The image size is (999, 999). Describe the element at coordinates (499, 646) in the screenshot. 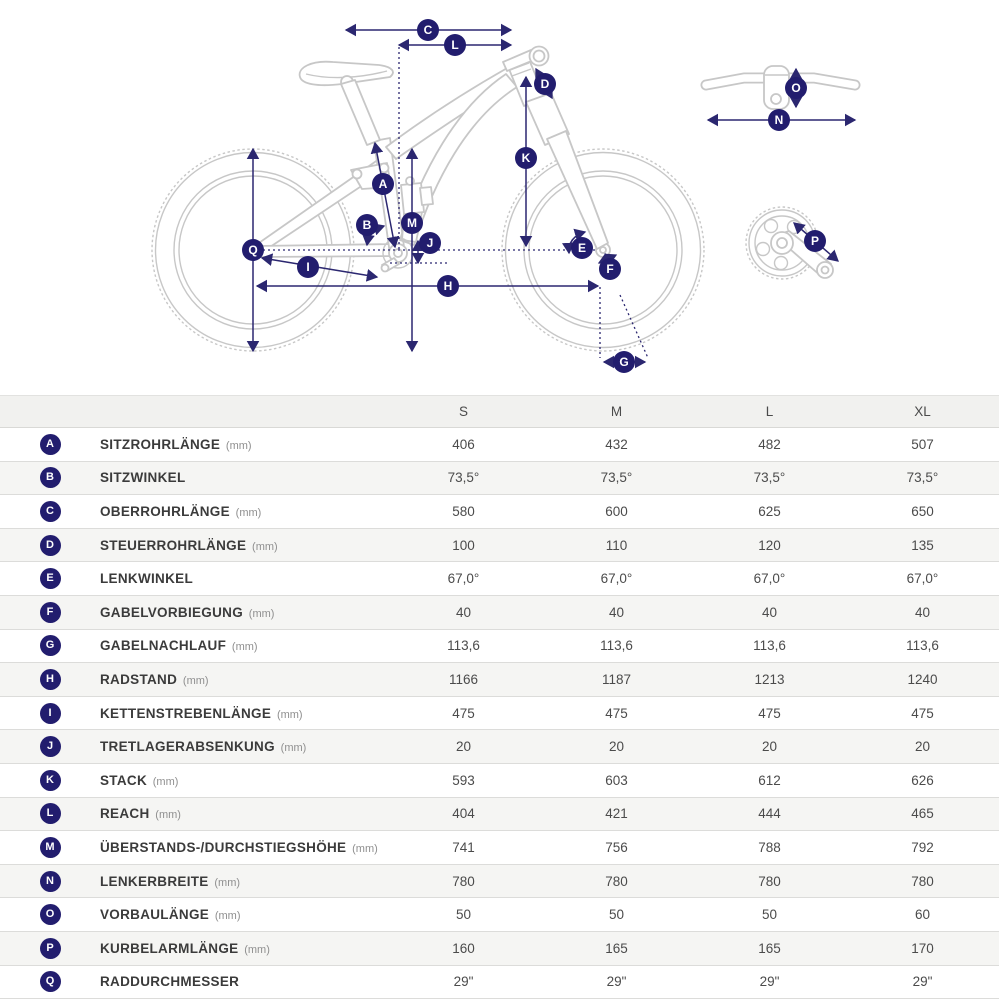

I see `table-row: G GABELNACHLAUF (mm) 113,6 113,6 113,6 113,6` at that location.